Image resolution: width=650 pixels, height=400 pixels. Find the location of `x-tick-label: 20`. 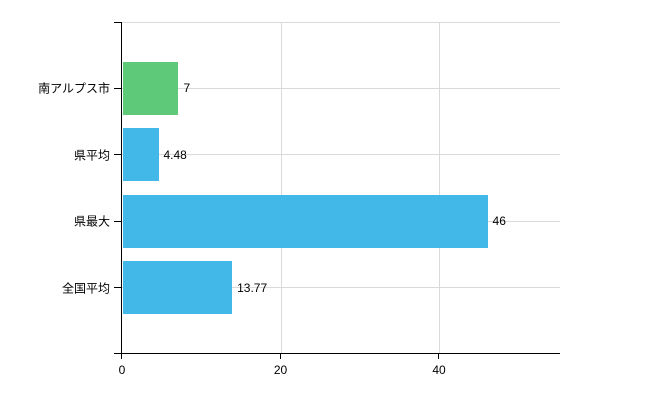

x-tick-label: 20 is located at coordinates (280, 370).